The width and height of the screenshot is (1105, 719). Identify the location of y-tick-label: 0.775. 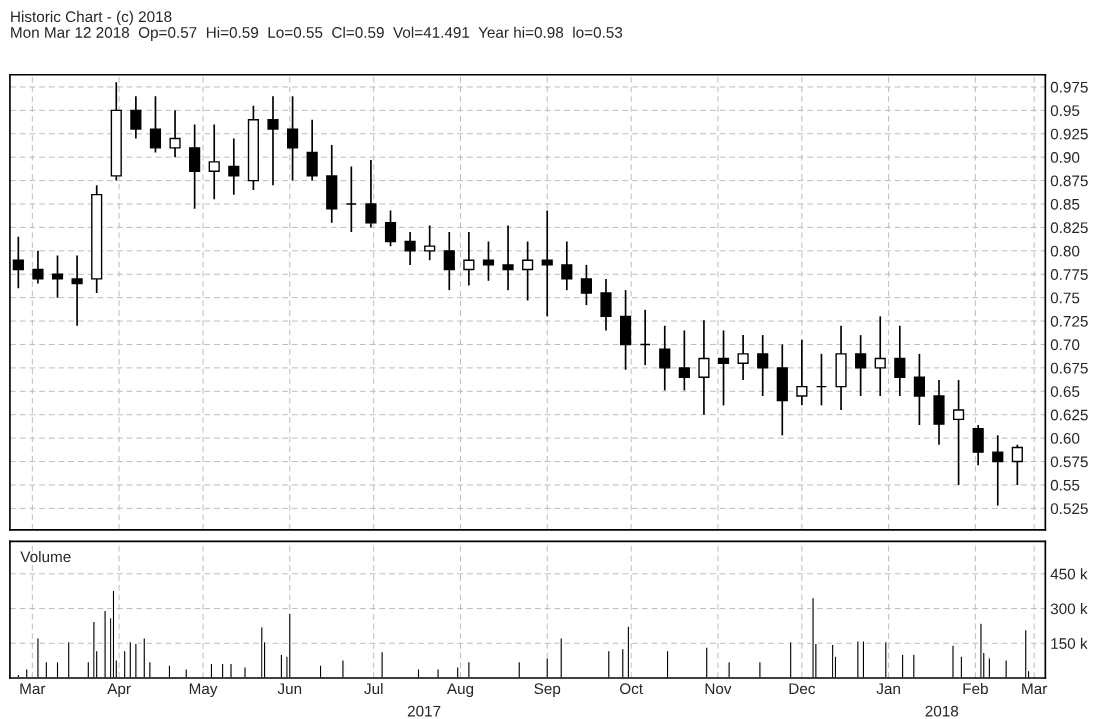
(1069, 274).